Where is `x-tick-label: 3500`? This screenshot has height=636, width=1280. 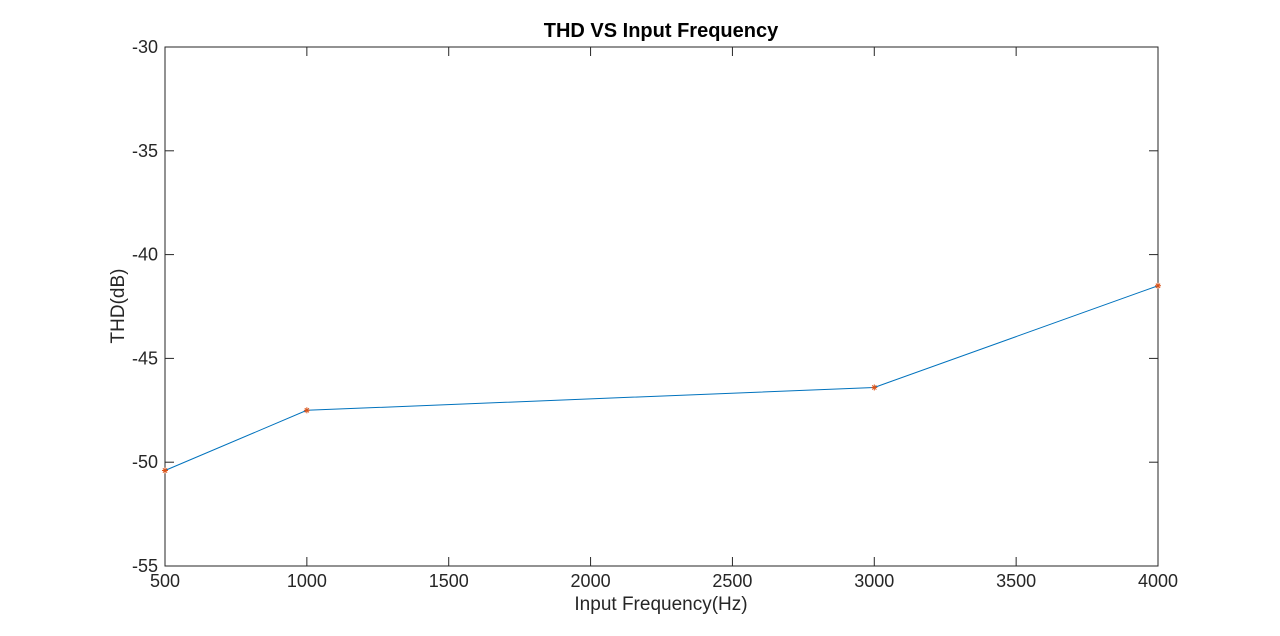 x-tick-label: 3500 is located at coordinates (1016, 581).